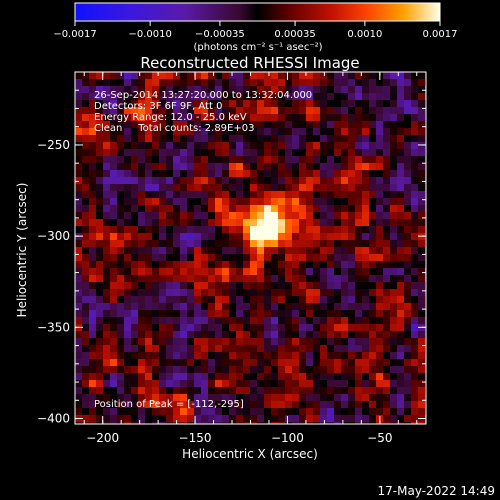 This screenshot has width=500, height=500. Describe the element at coordinates (287, 438) in the screenshot. I see `x-tick-label: −100` at that location.